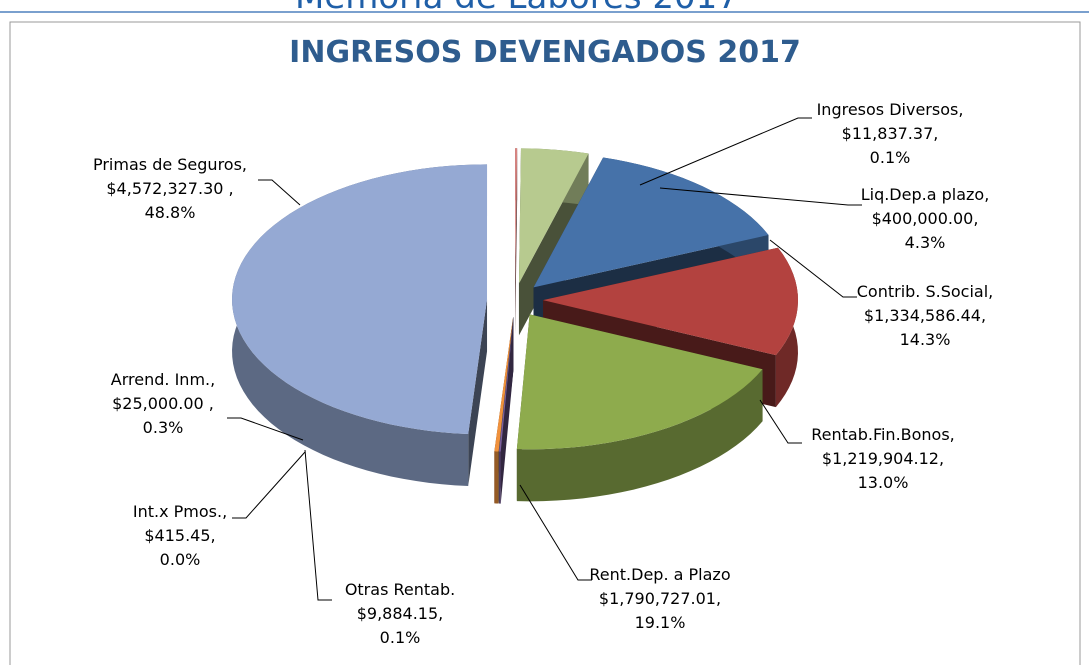  What do you see at coordinates (925, 194) in the screenshot?
I see `category-label: Liq.Dep.a plazo,` at bounding box center [925, 194].